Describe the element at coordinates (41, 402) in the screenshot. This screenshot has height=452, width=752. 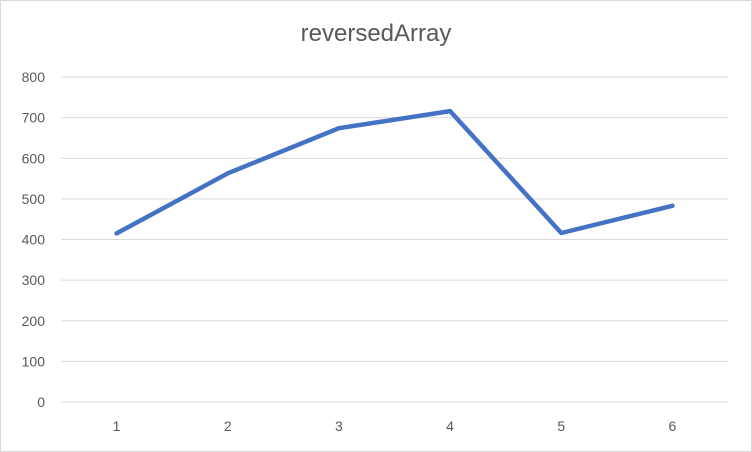
I see `y-tick-label: 0` at that location.